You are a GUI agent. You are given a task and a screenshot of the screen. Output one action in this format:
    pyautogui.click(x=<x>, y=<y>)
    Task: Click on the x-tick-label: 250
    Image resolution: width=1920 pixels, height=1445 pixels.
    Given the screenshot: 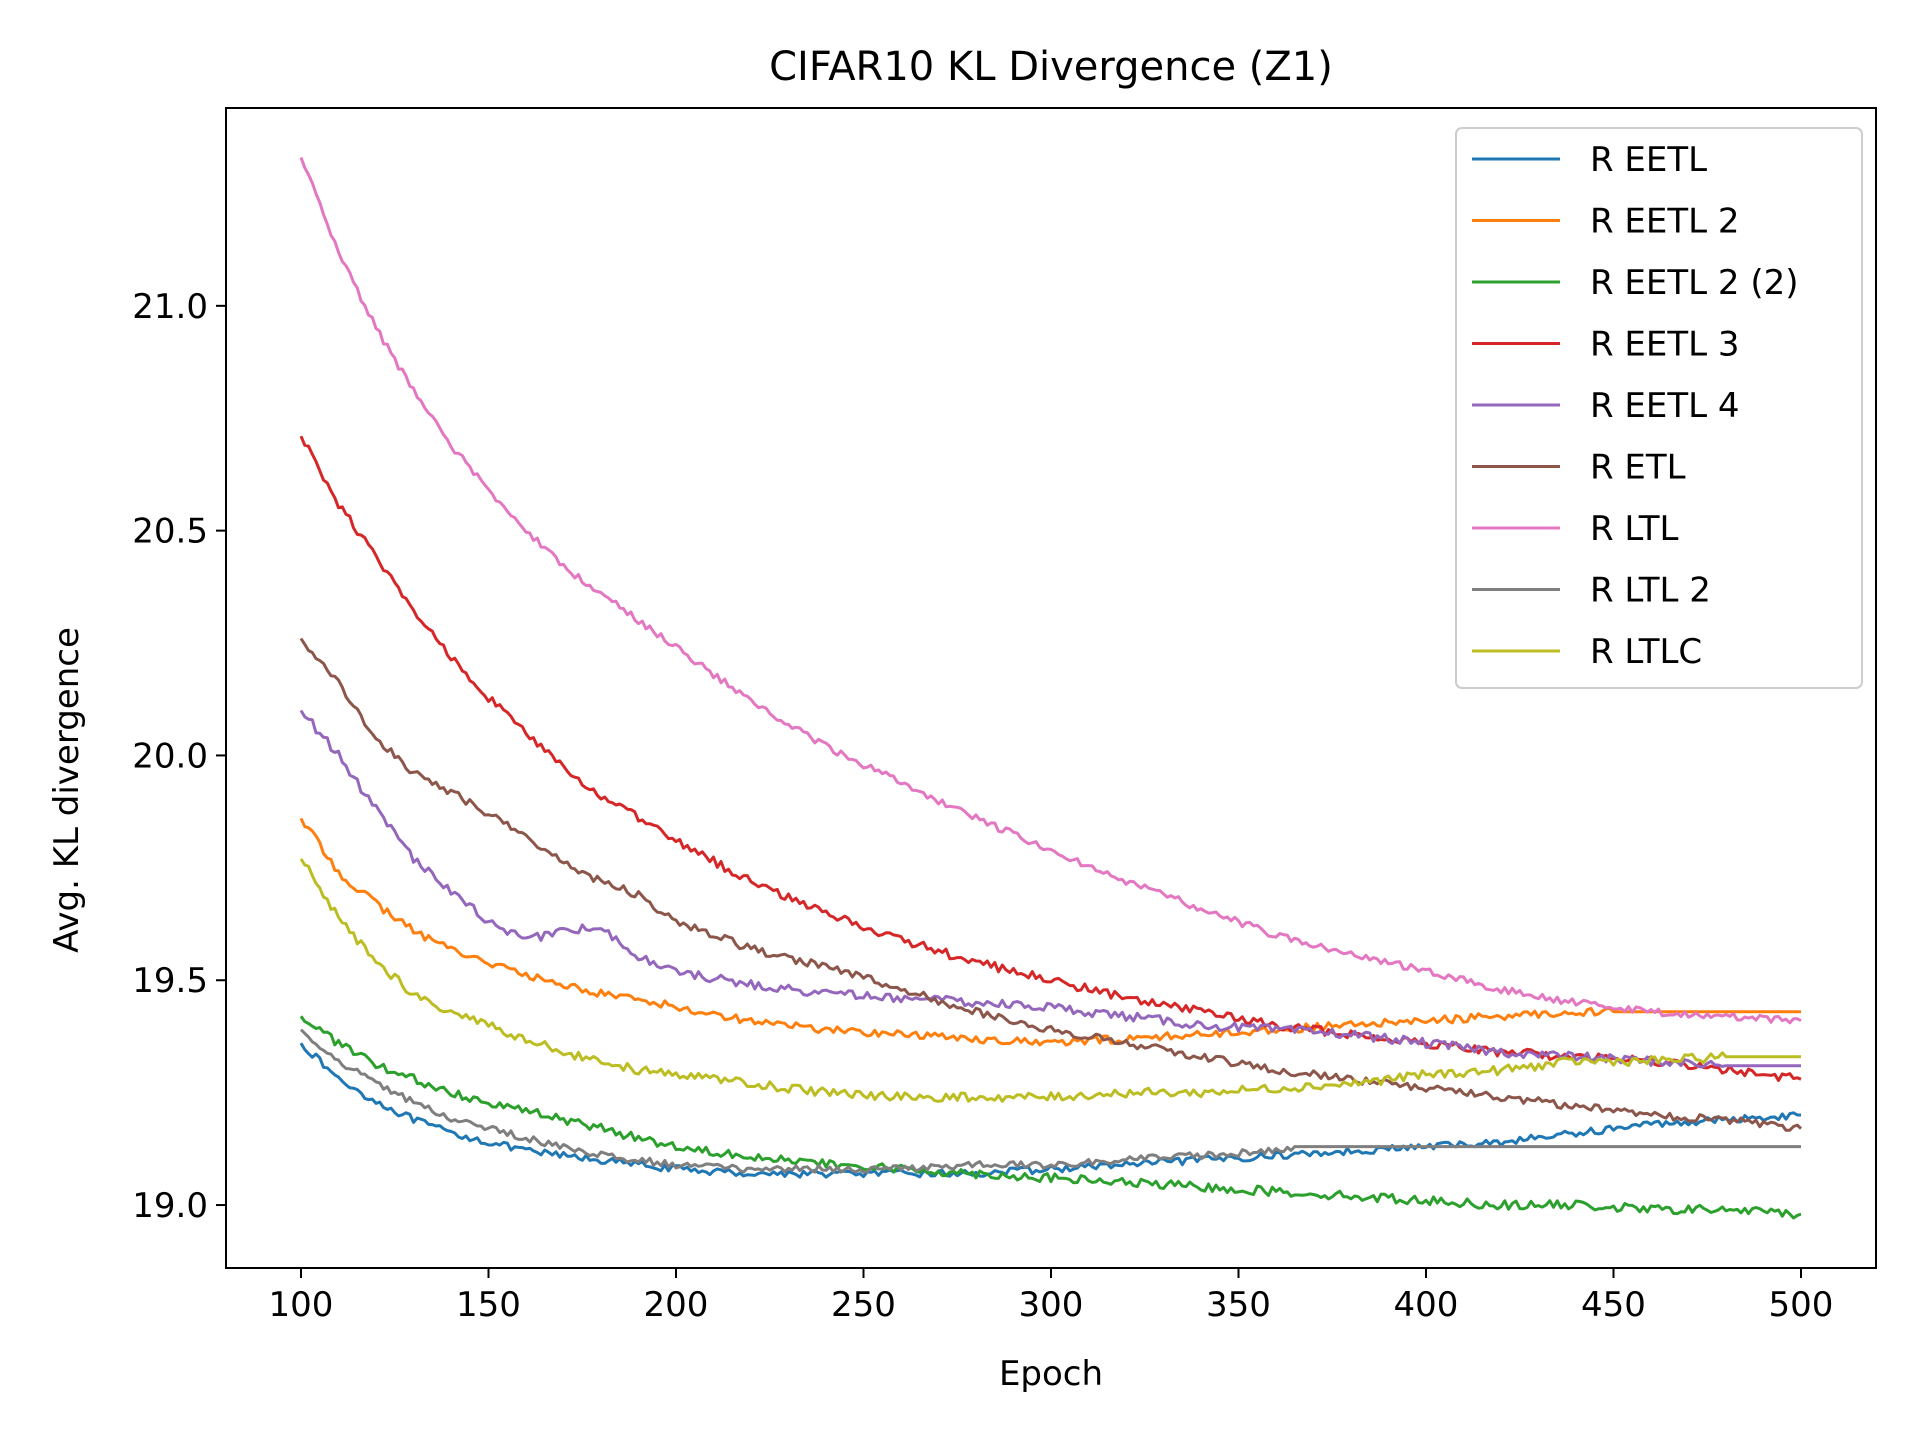 What is the action you would take?
    pyautogui.click(x=863, y=1305)
    